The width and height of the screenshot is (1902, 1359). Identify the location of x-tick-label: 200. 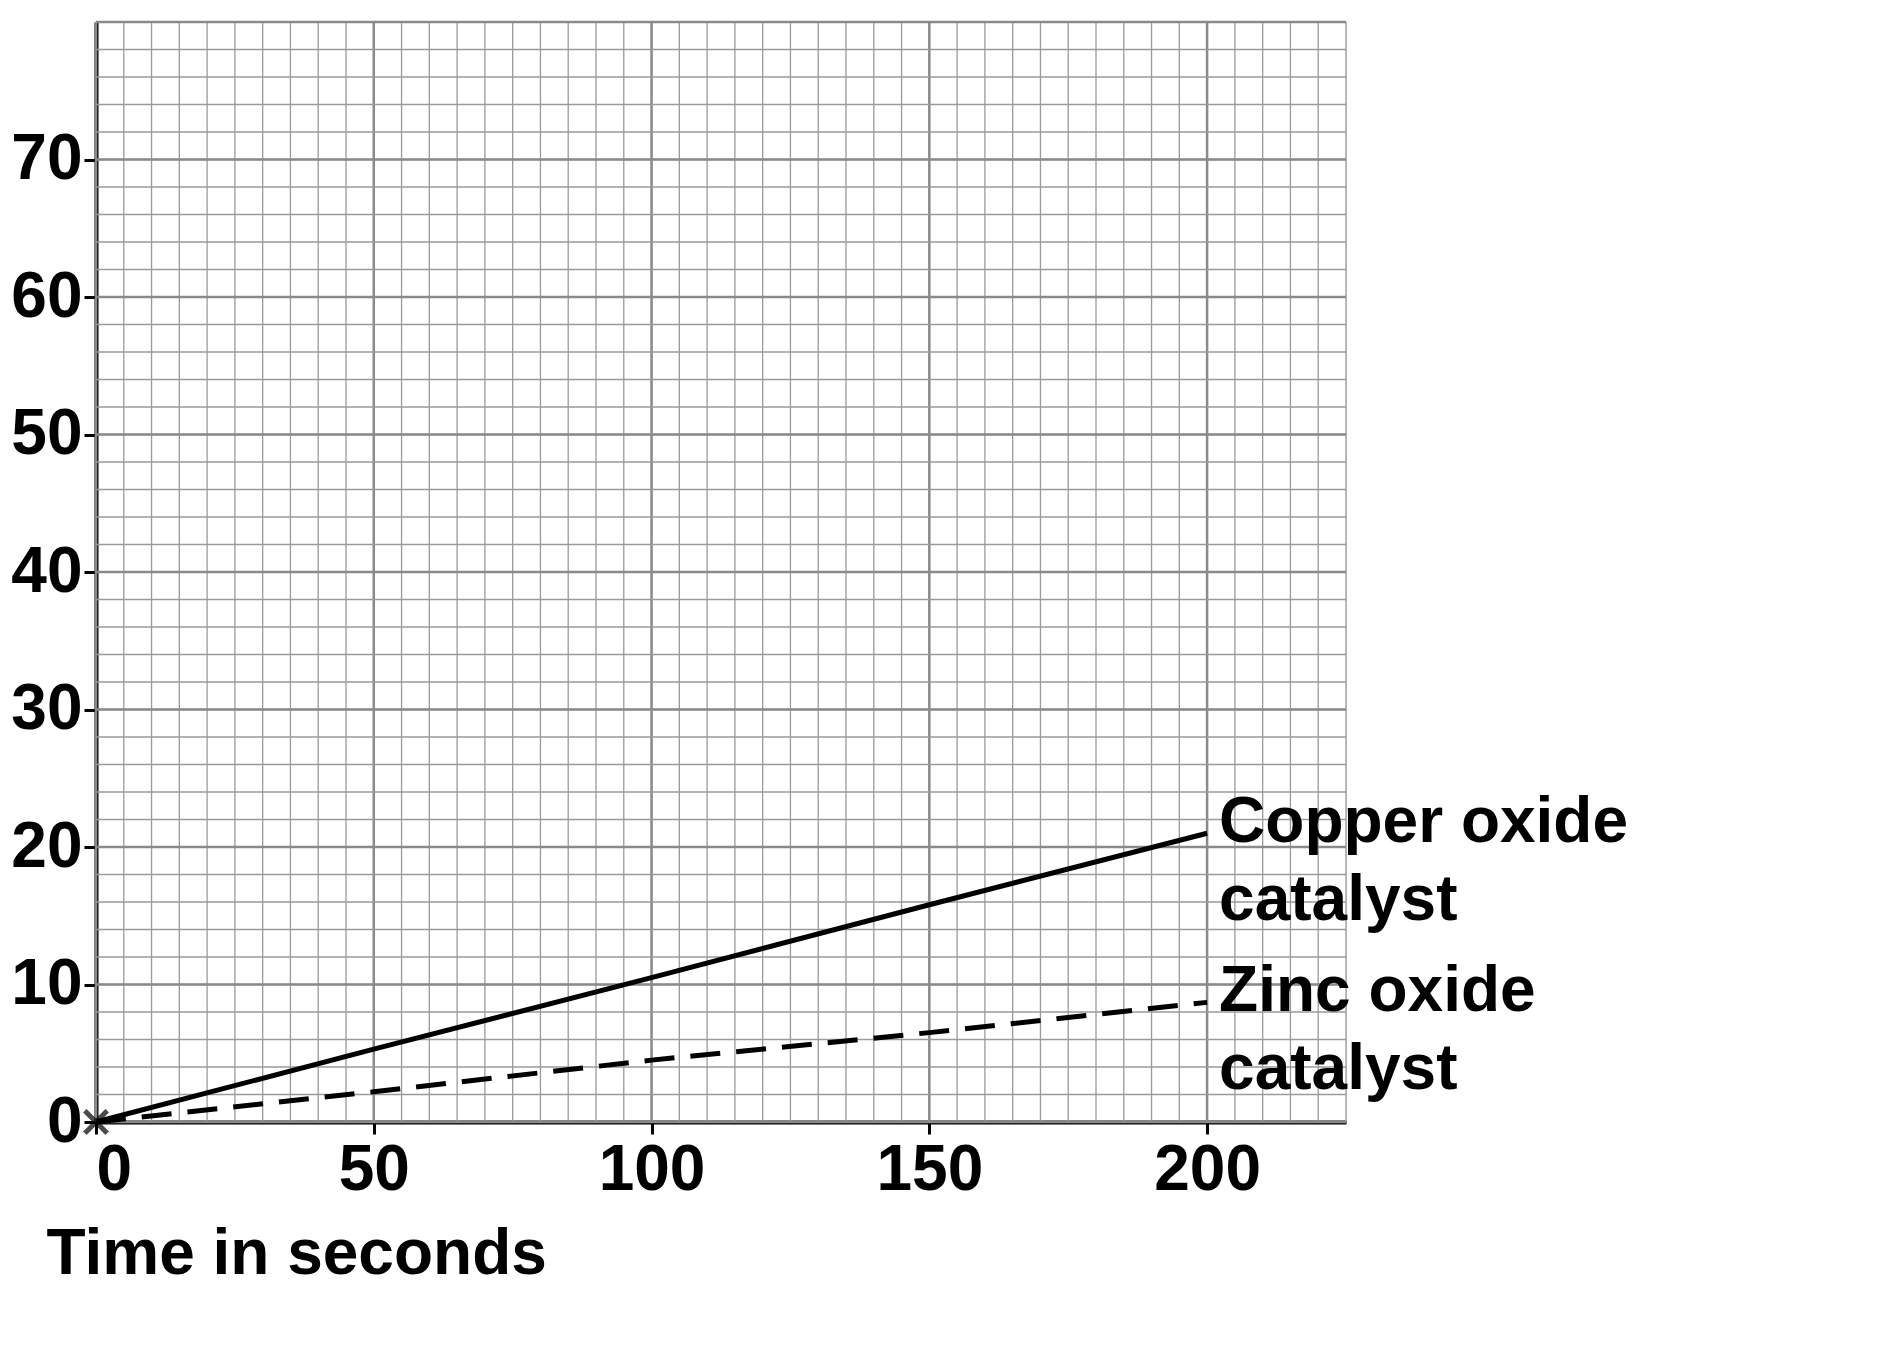
(1207, 1167).